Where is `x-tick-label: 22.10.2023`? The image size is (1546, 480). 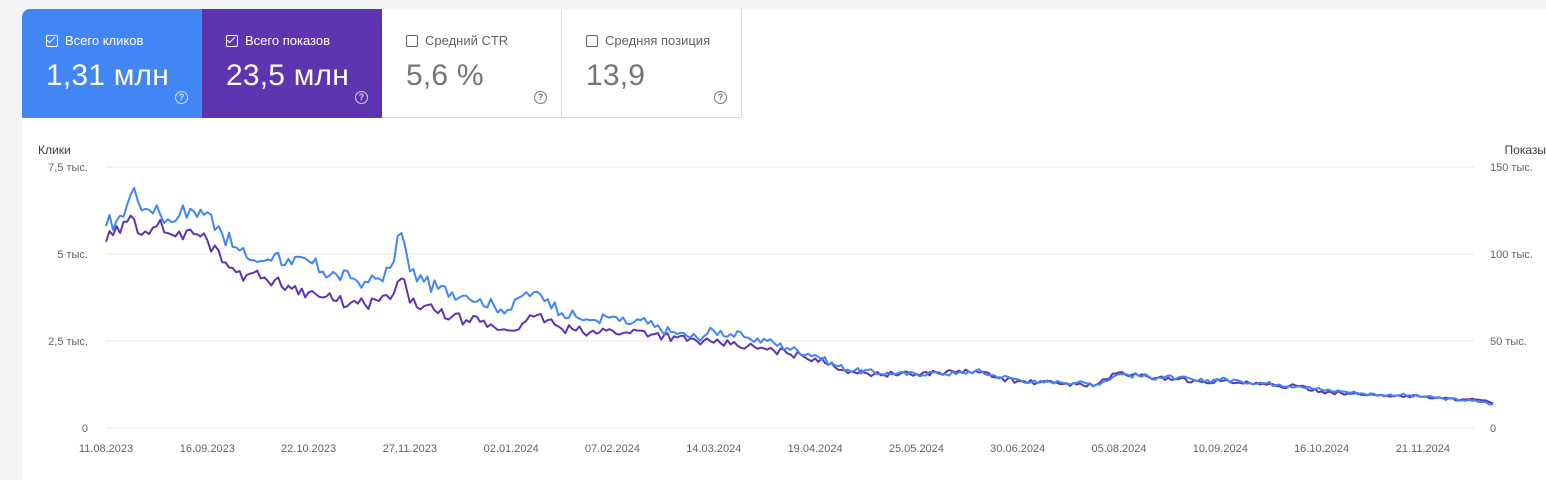 x-tick-label: 22.10.2023 is located at coordinates (308, 449).